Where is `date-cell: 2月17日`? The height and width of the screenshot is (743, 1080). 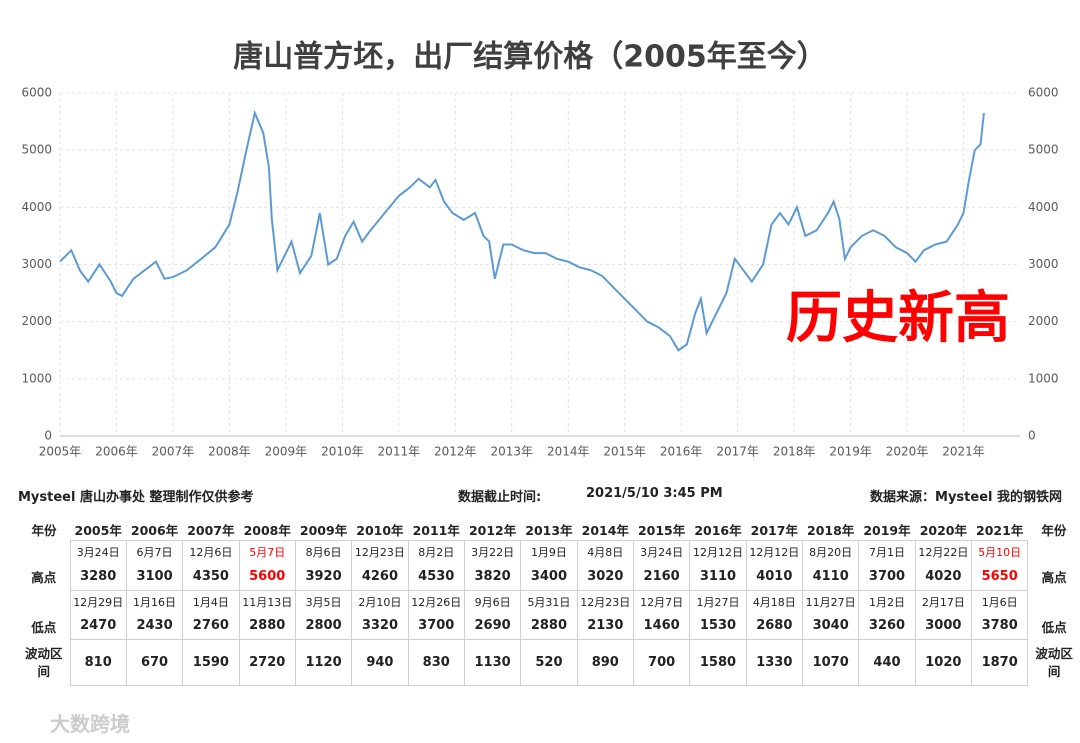
date-cell: 2月17日 is located at coordinates (943, 601).